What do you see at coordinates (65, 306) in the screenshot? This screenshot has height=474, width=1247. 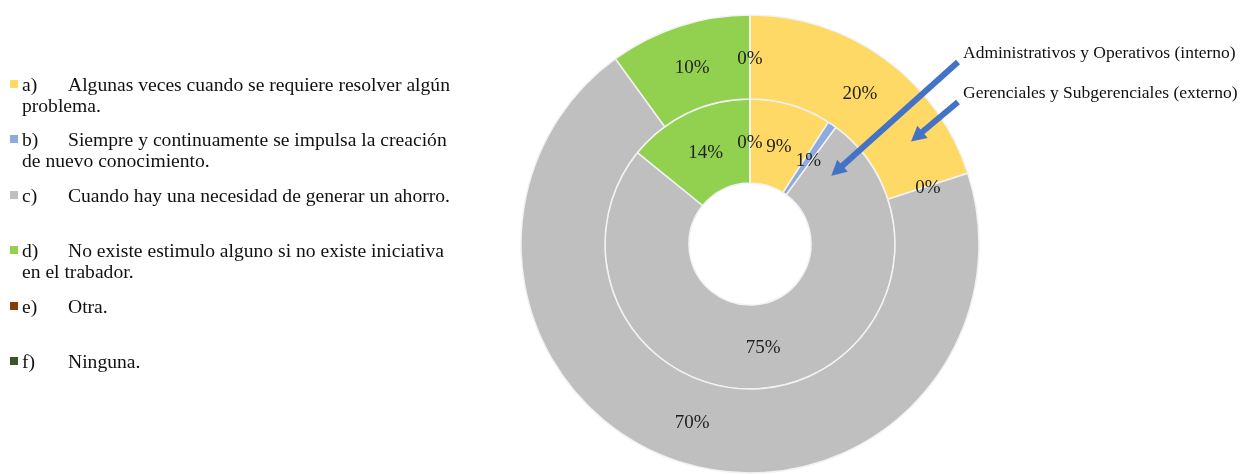 I see `legend-label: e) Otra.` at bounding box center [65, 306].